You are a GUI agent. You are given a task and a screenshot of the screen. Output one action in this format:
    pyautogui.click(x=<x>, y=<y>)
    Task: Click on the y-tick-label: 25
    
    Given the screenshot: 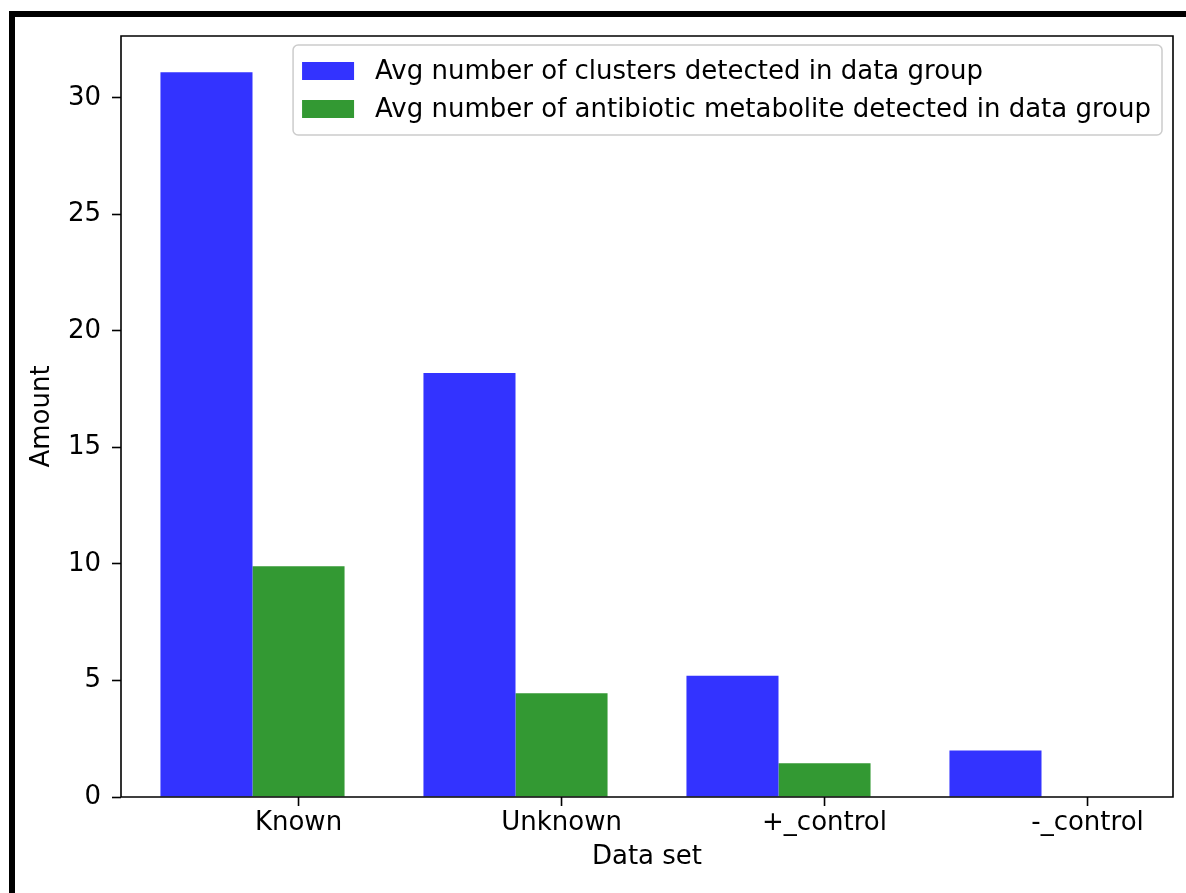 What is the action you would take?
    pyautogui.click(x=84, y=212)
    